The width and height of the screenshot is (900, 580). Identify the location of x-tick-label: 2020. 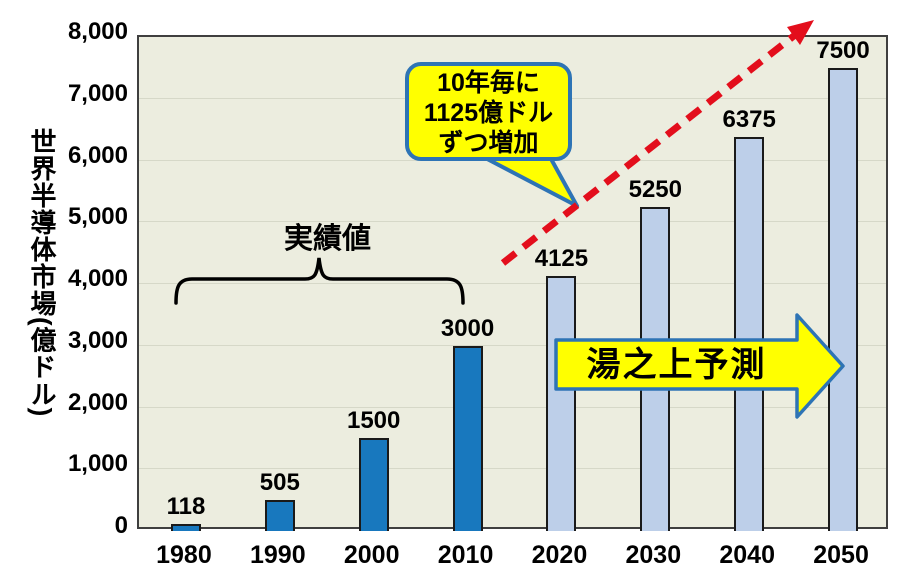
(559, 555).